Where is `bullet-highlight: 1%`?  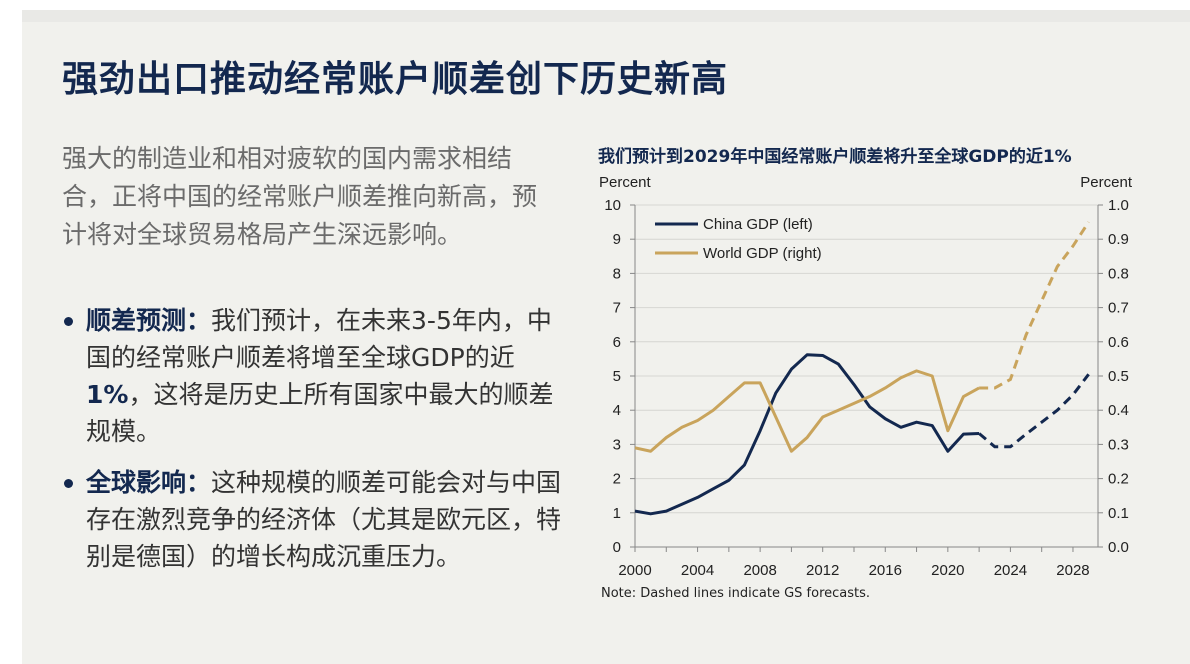 bullet-highlight: 1% is located at coordinates (107, 394).